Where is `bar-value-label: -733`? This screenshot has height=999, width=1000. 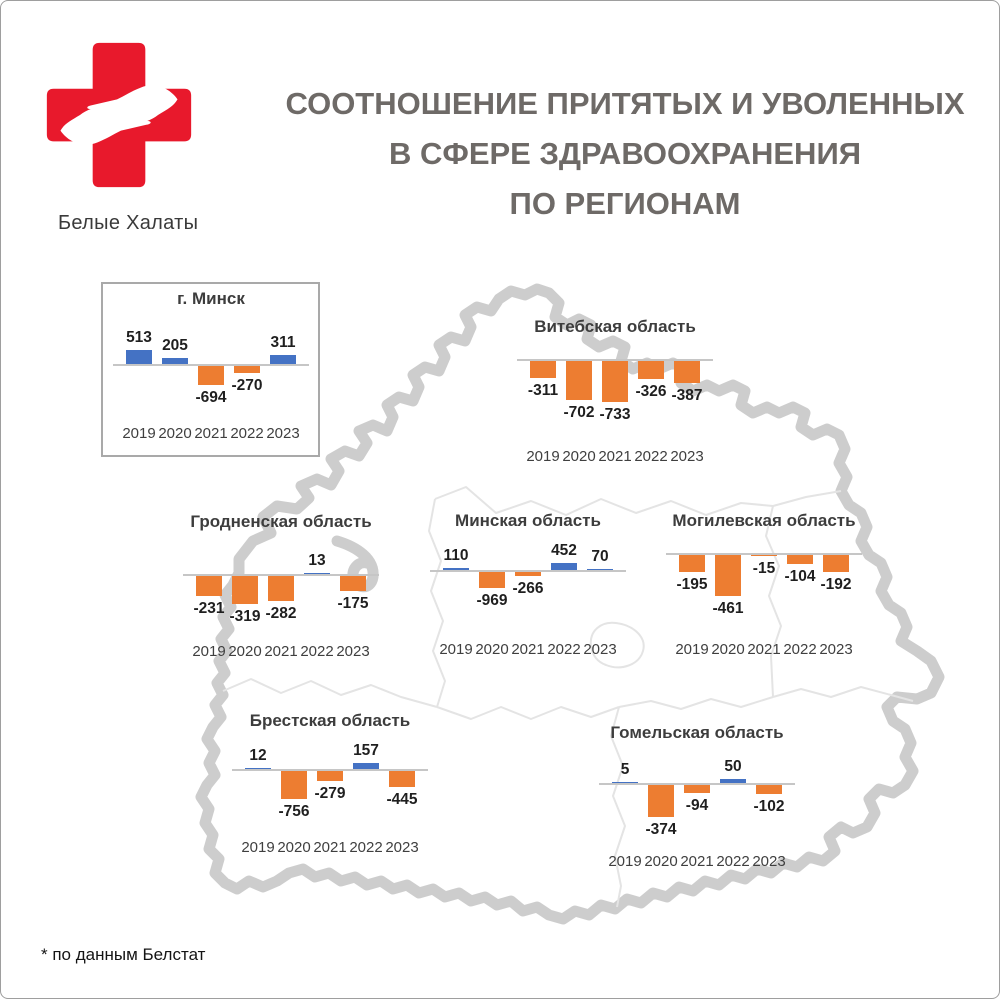
bar-value-label: -733 is located at coordinates (615, 414).